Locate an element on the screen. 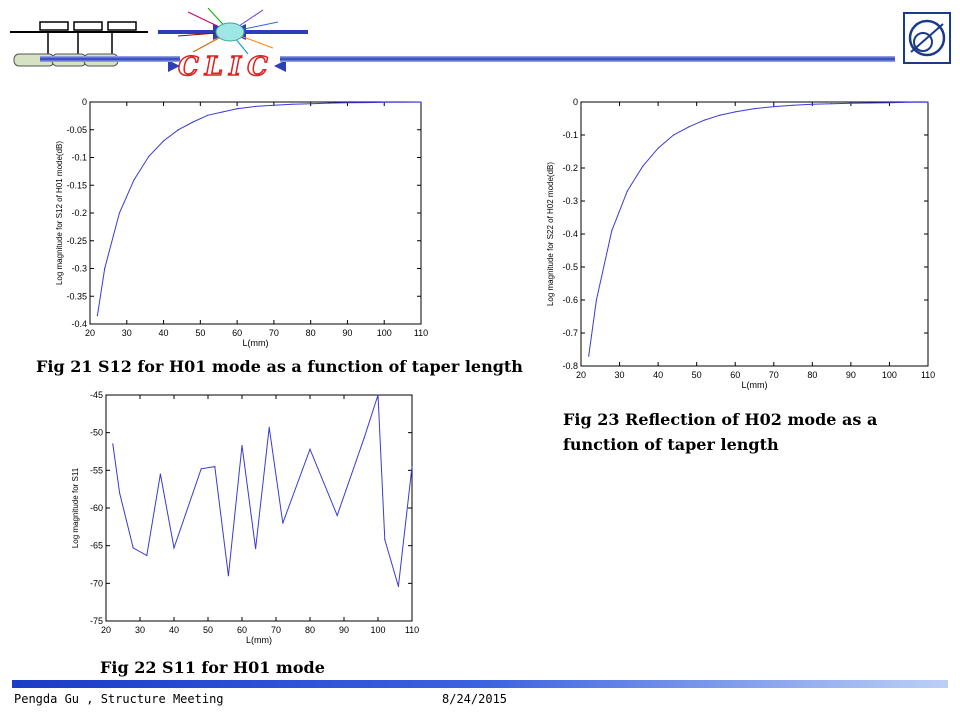 The image size is (960, 720). x-tick-label: 100 is located at coordinates (889, 375).